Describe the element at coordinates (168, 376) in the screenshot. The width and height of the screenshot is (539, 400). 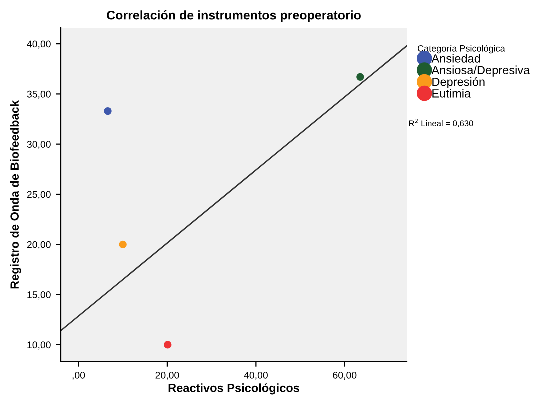
I see `x-tick-label: 20,00` at that location.